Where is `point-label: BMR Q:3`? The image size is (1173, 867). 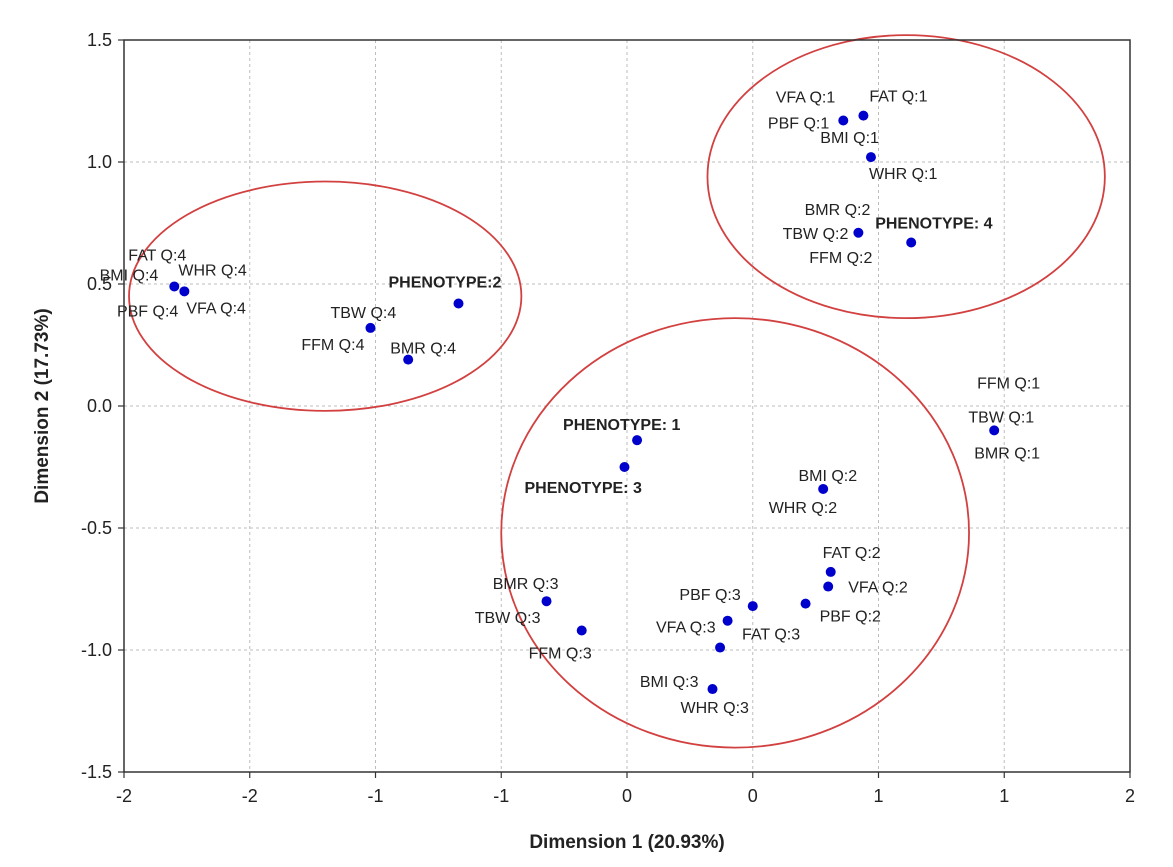 point-label: BMR Q:3 is located at coordinates (526, 584).